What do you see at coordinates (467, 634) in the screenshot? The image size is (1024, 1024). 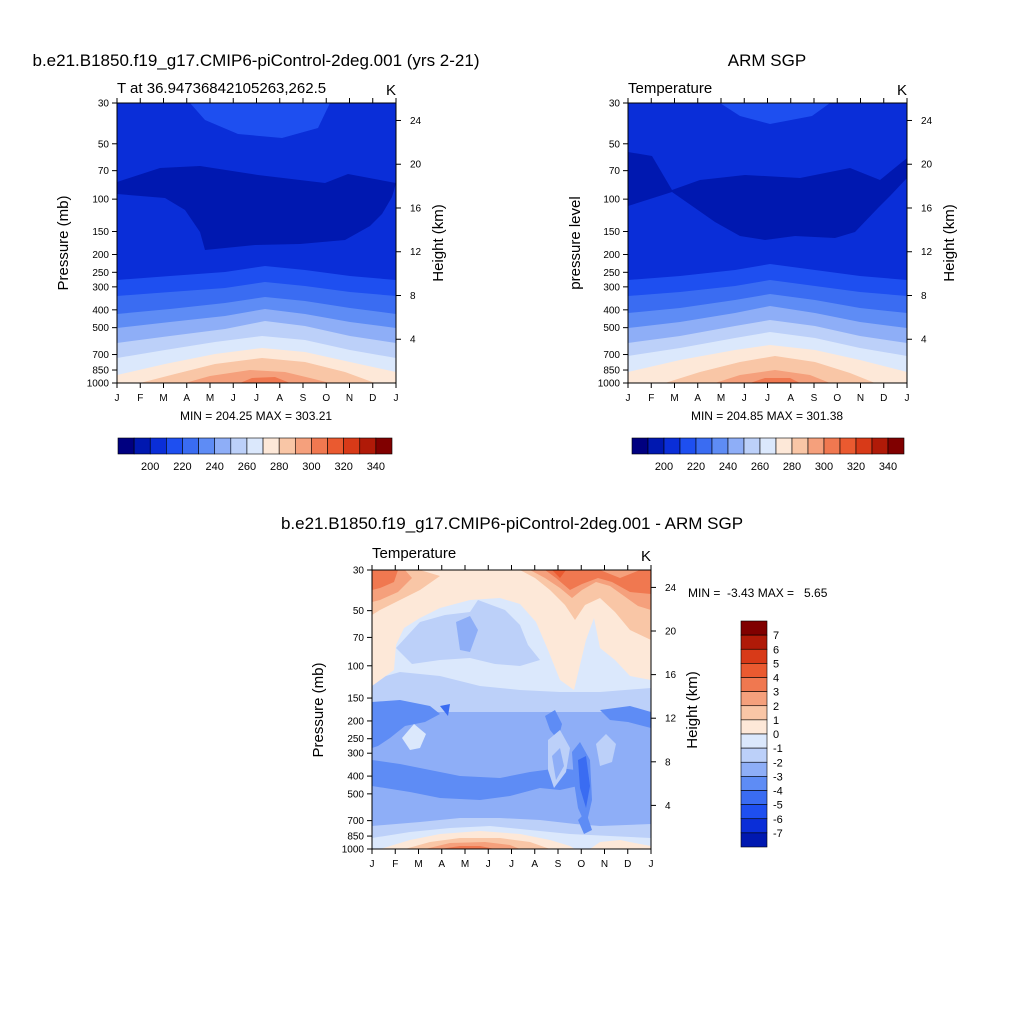 I see `diff-band-neg2-blob-a` at bounding box center [467, 634].